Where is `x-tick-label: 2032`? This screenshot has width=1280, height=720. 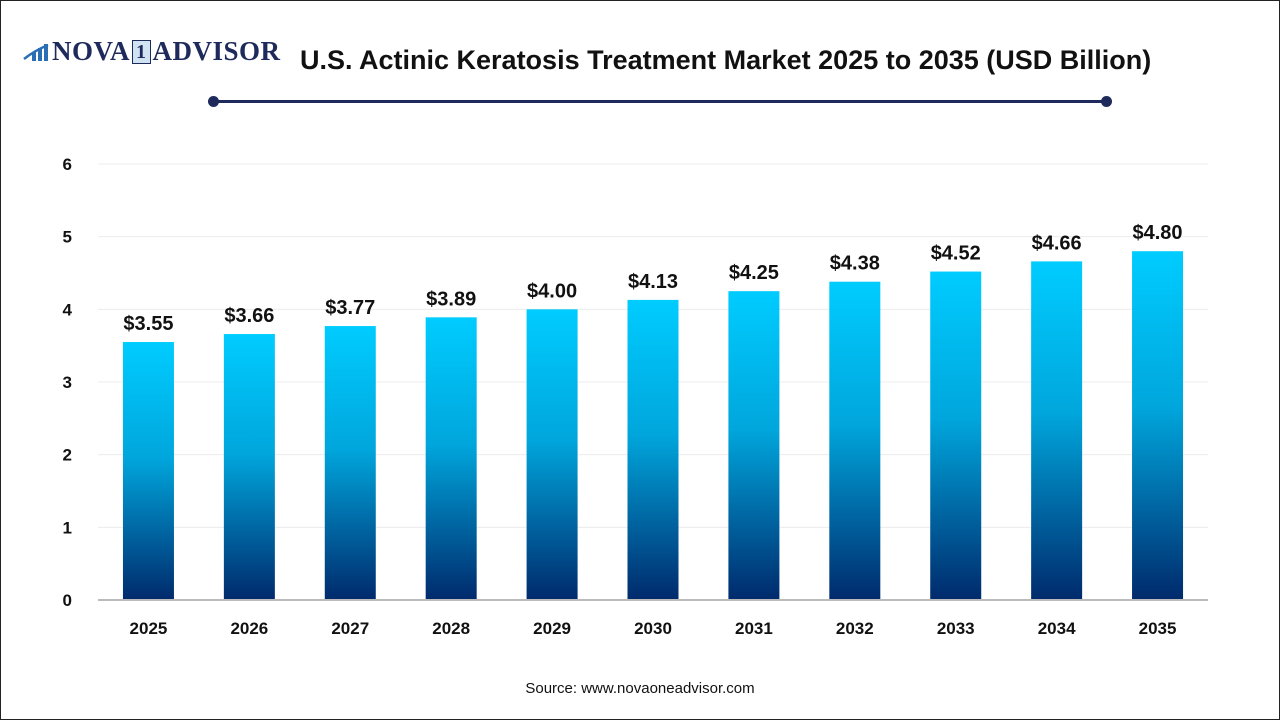 x-tick-label: 2032 is located at coordinates (855, 628).